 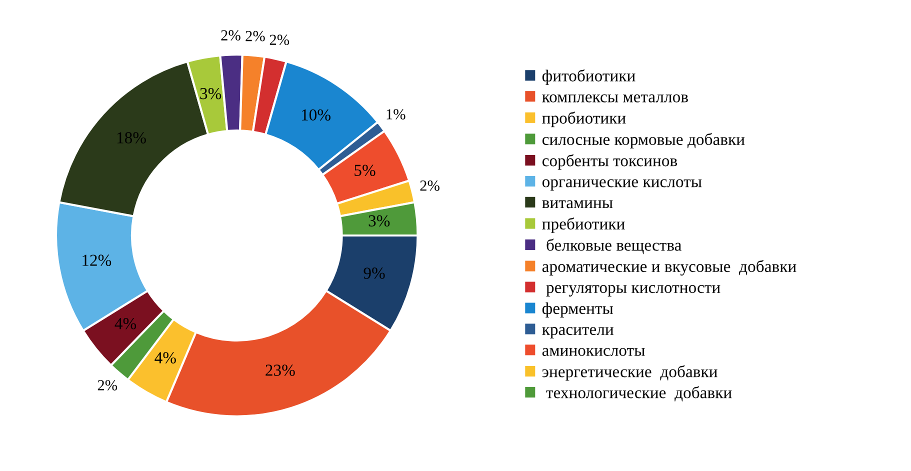 What do you see at coordinates (97, 260) in the screenshot?
I see `data-label: 12%` at bounding box center [97, 260].